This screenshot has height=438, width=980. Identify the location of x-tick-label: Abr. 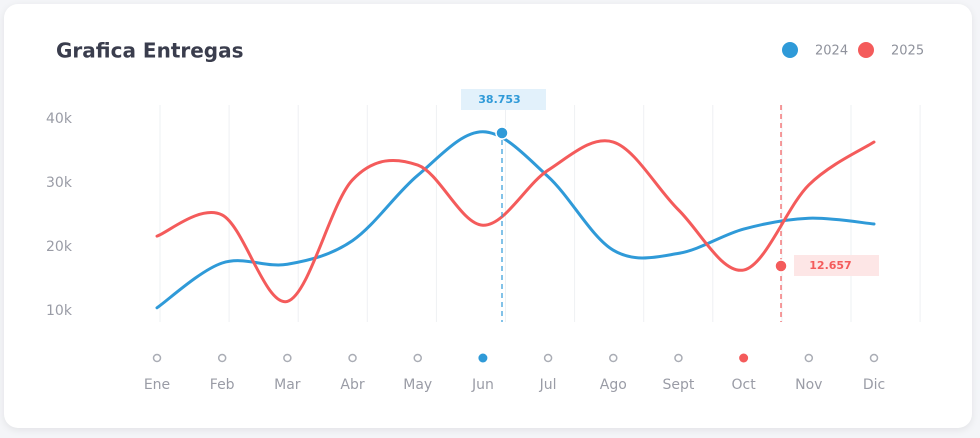
(352, 385).